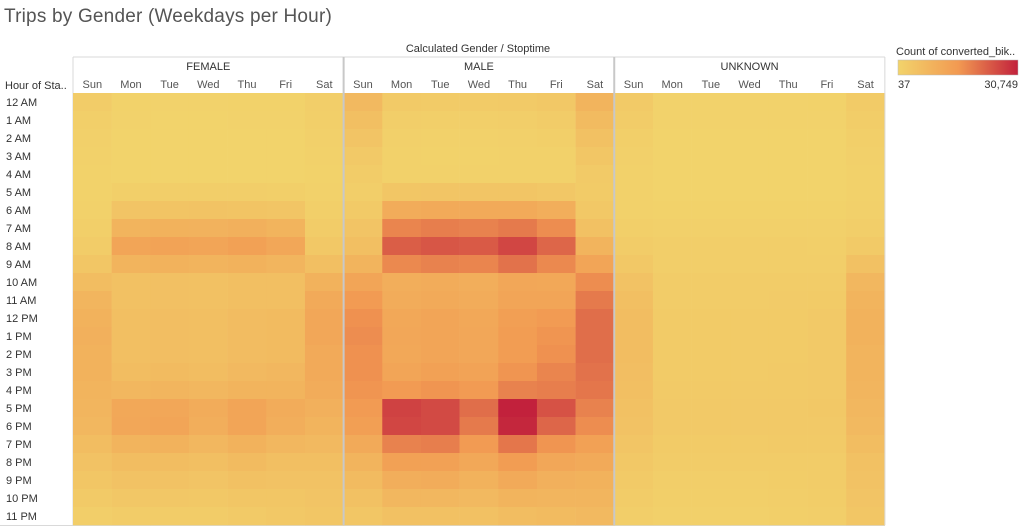 The image size is (1022, 526). What do you see at coordinates (958, 67) in the screenshot?
I see `legend-color-ramp` at bounding box center [958, 67].